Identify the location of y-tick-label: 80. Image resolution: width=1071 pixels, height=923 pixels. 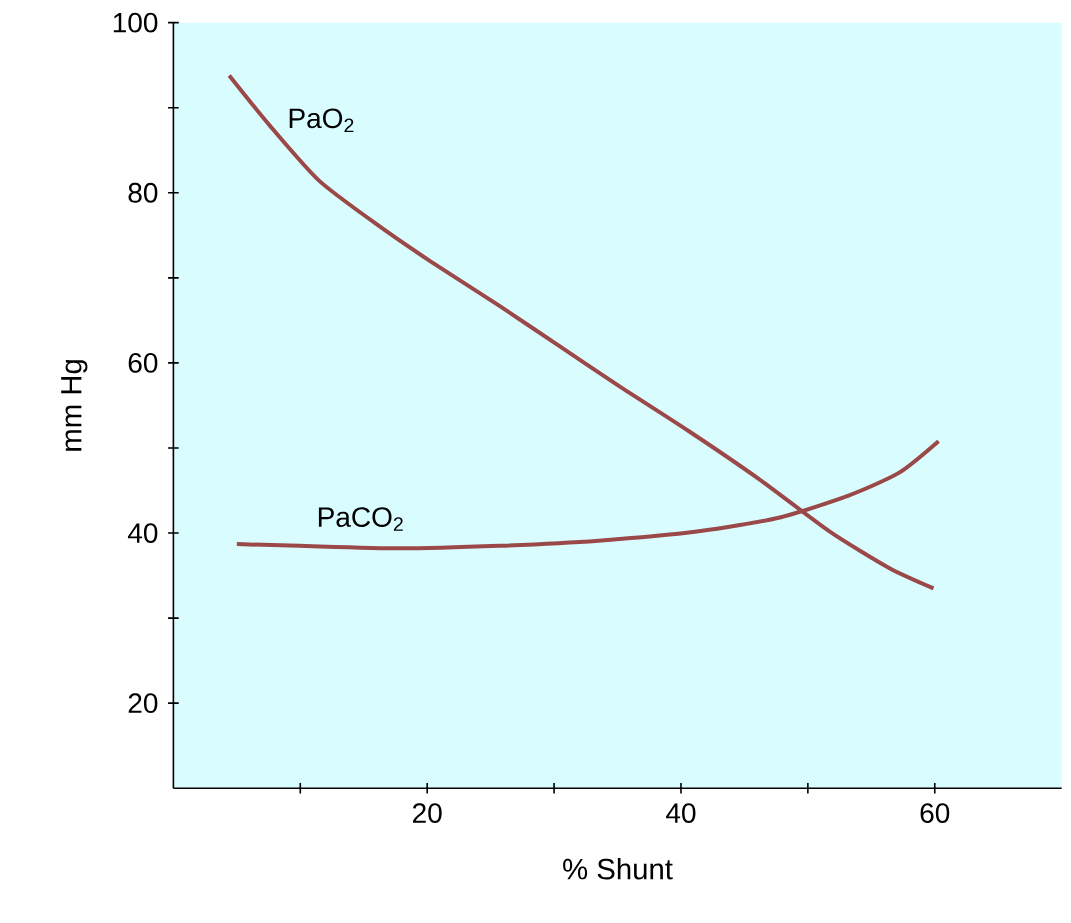
(143, 192).